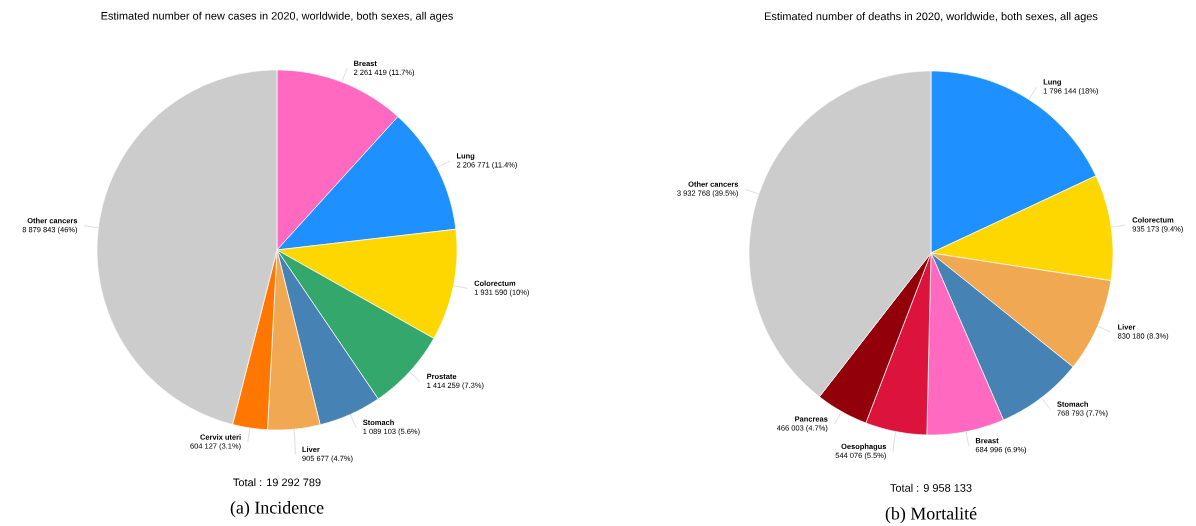 This screenshot has width=1196, height=526. I want to click on chart-title: Estimated number of deaths in 2020, worldwide, both sexes, all ages, so click(931, 17).